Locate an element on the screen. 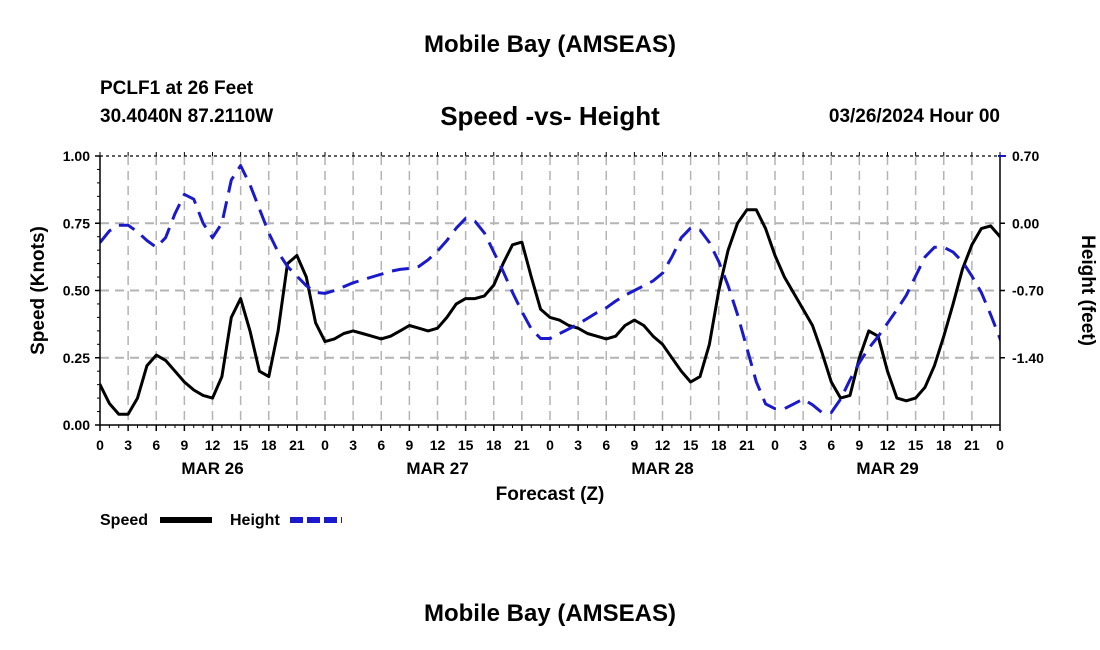 This screenshot has height=650, width=1100. chart-subtitle: Speed -vs- Height is located at coordinates (550, 116).